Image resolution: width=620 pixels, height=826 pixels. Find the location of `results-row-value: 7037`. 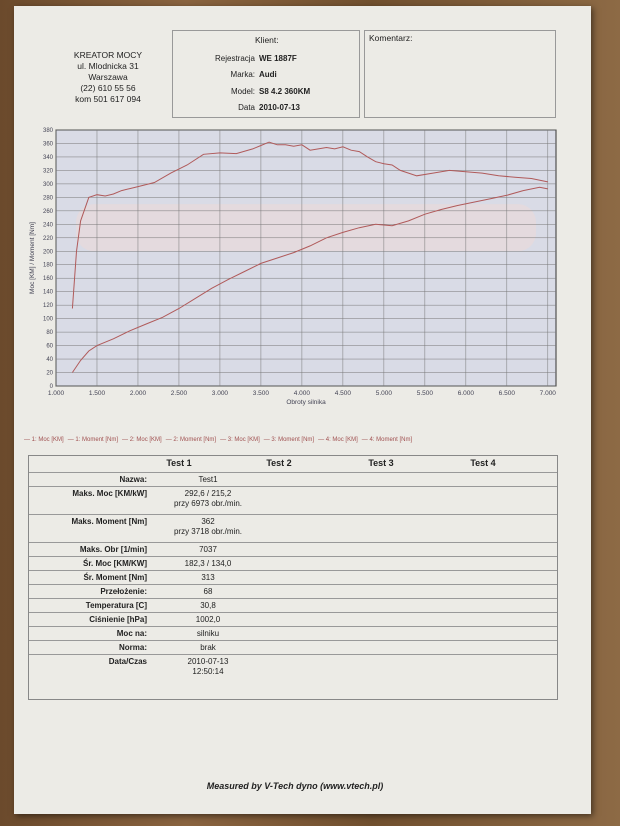

results-row-value: 7037 is located at coordinates (208, 549).